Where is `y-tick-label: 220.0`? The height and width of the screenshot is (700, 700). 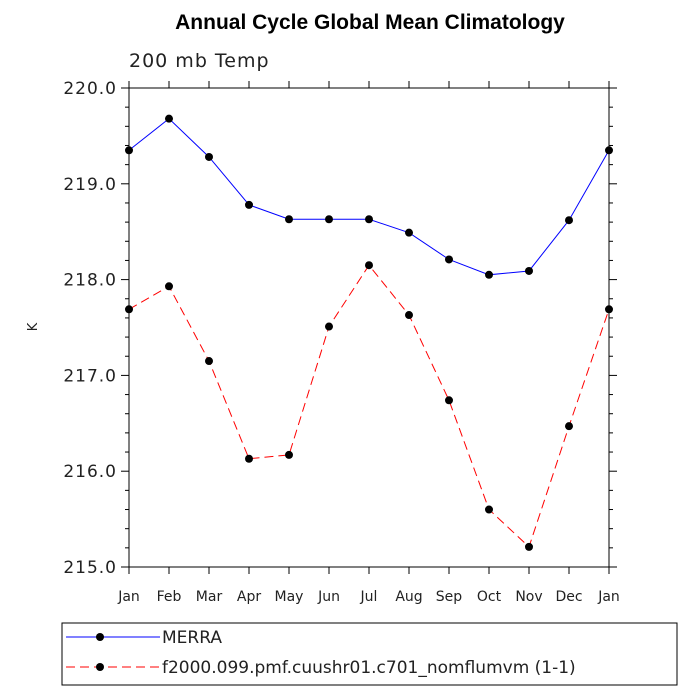 y-tick-label: 220.0 is located at coordinates (90, 89).